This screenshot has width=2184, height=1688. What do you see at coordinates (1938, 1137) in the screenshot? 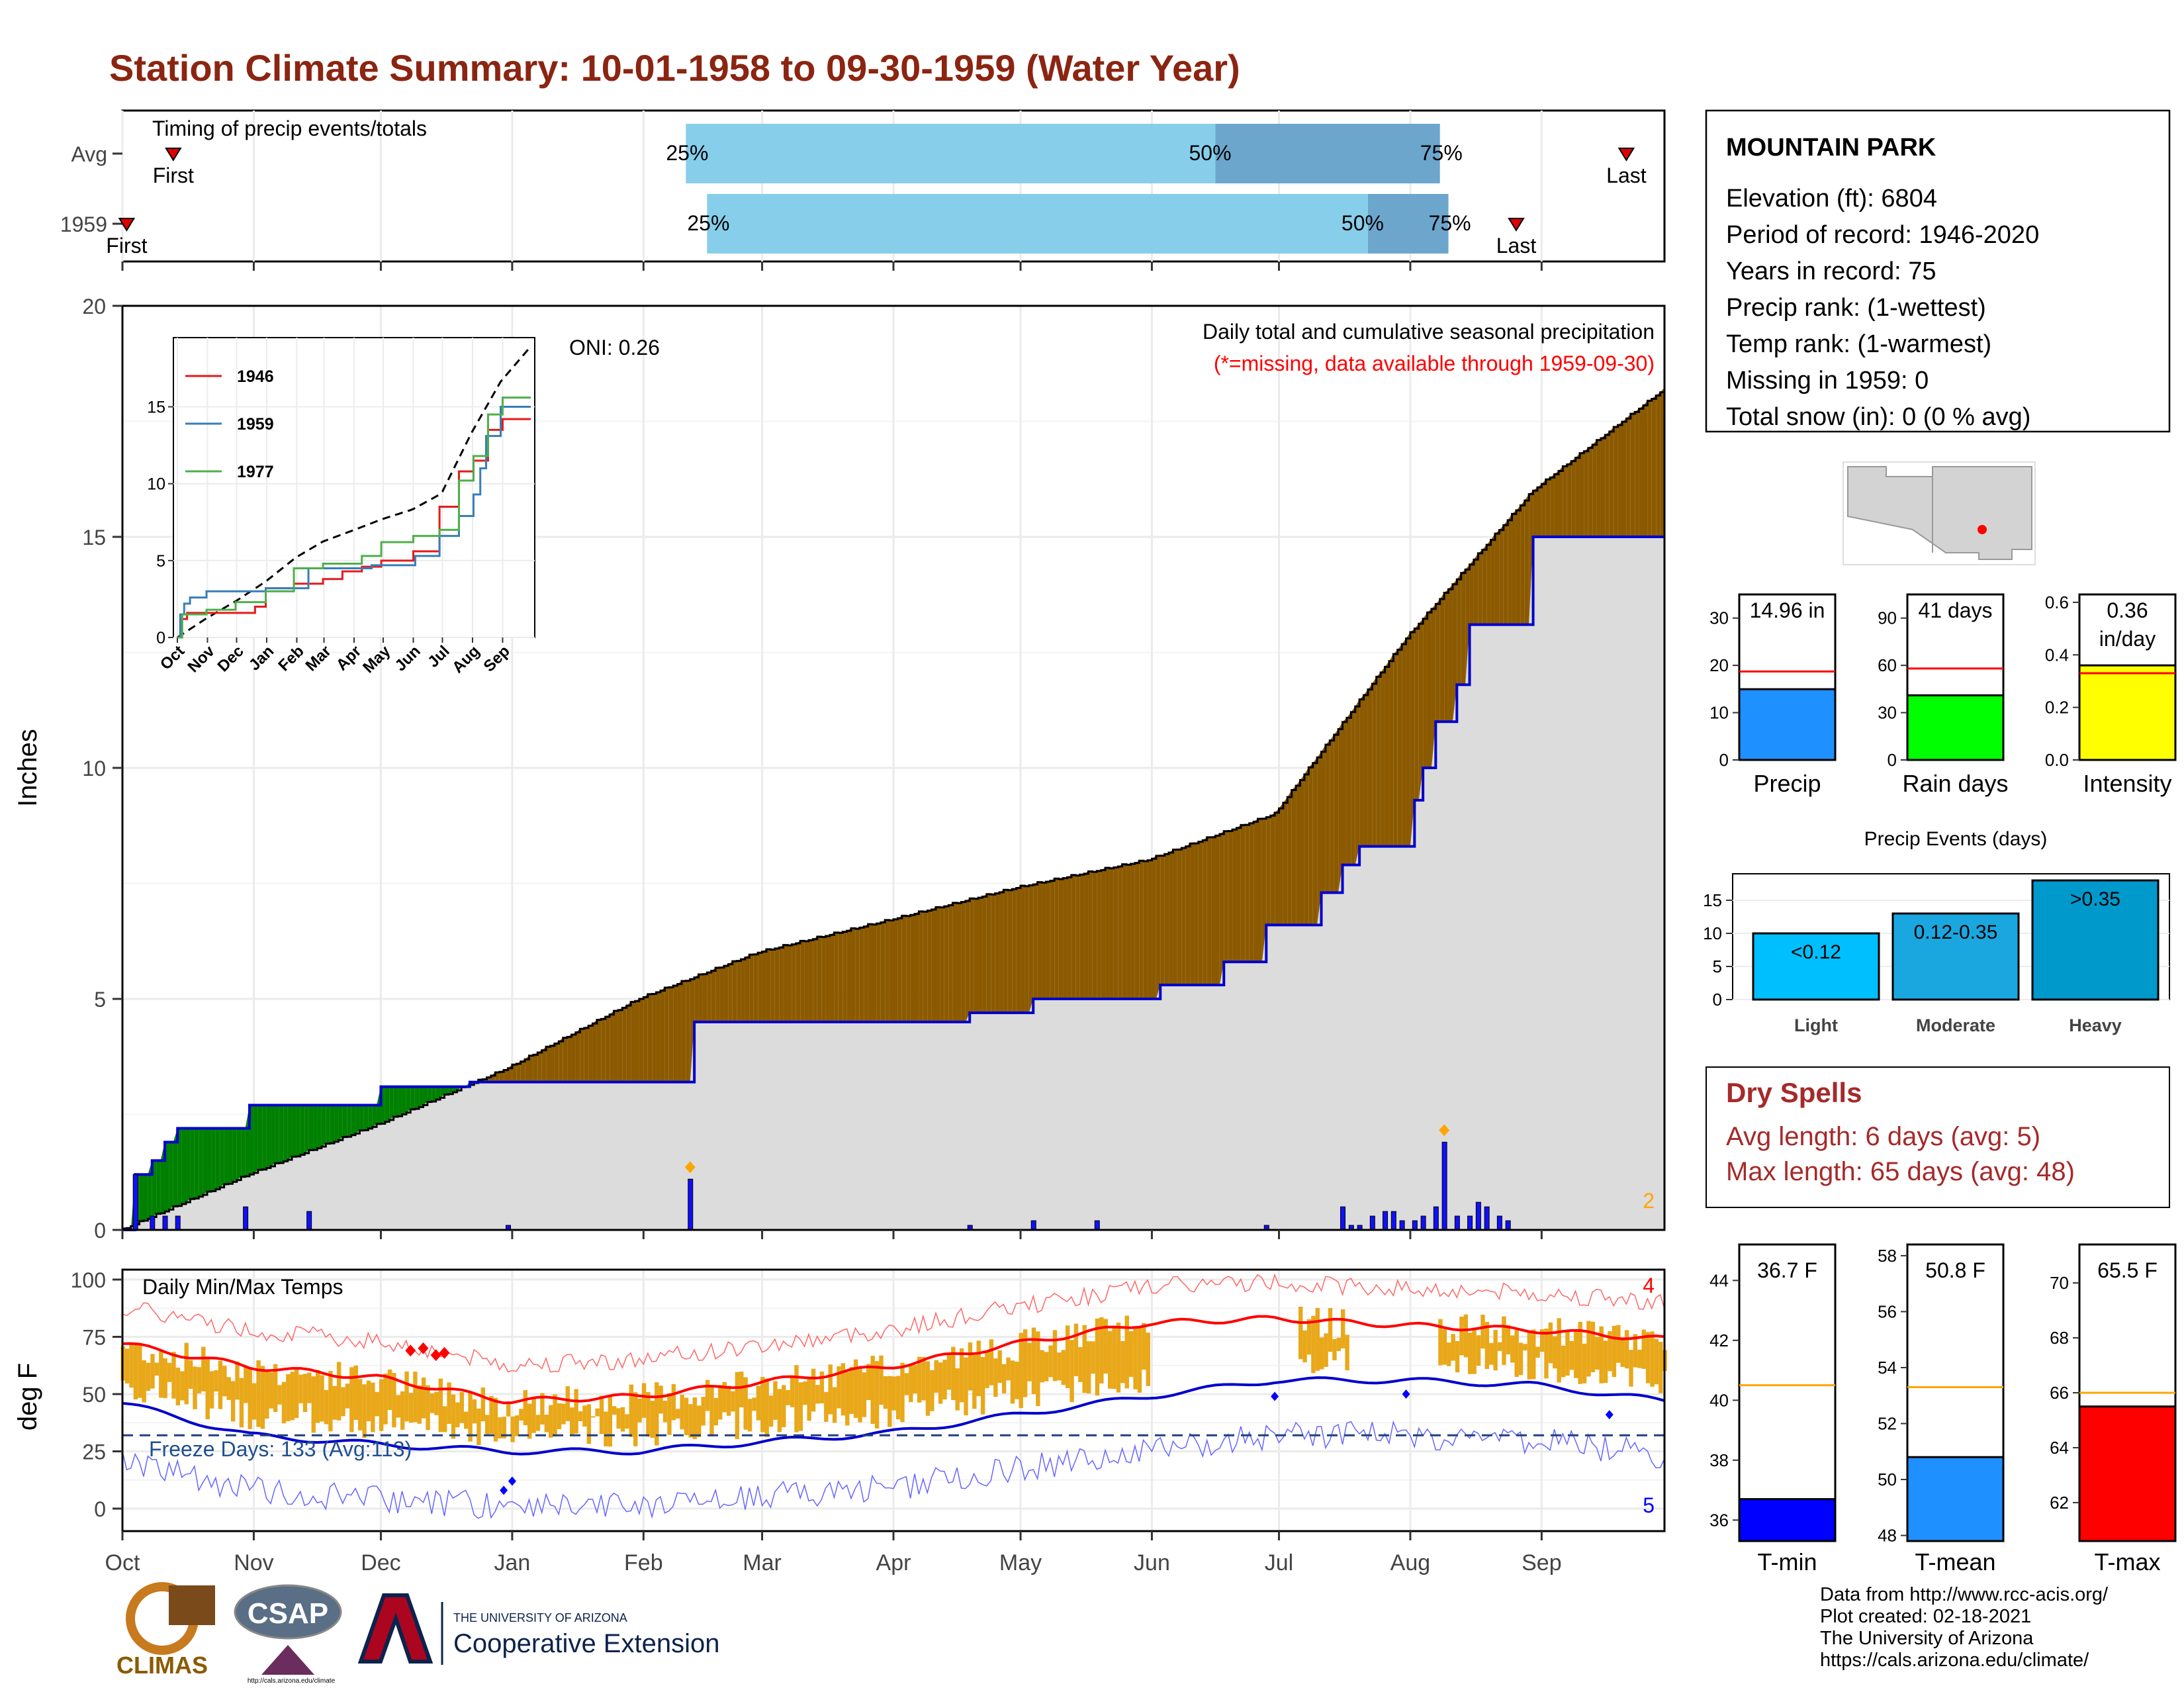
I see `dry-frame` at bounding box center [1938, 1137].